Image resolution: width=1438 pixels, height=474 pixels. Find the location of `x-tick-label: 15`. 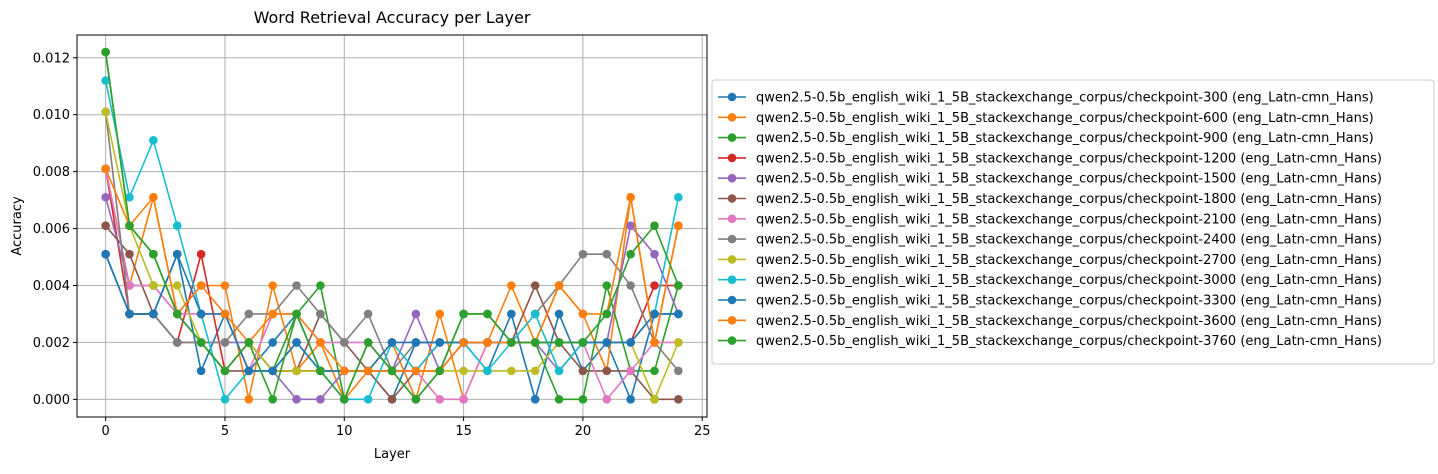

x-tick-label: 15 is located at coordinates (463, 431).